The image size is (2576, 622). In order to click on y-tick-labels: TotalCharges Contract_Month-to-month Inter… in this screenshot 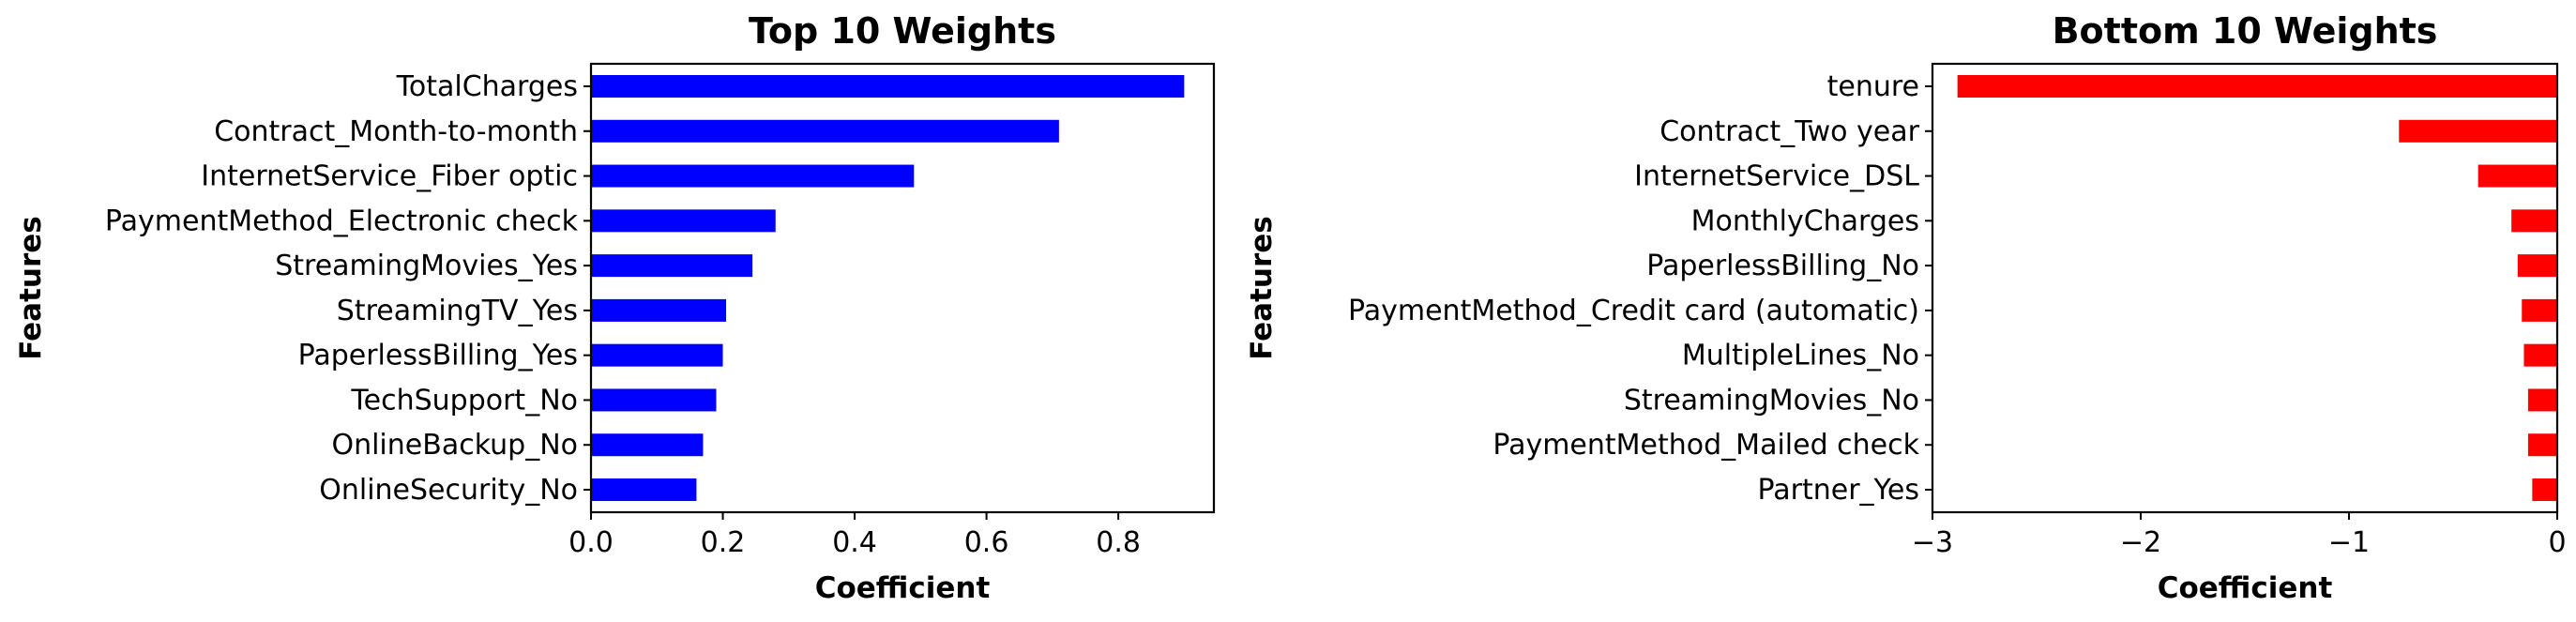, I will do `click(348, 288)`.